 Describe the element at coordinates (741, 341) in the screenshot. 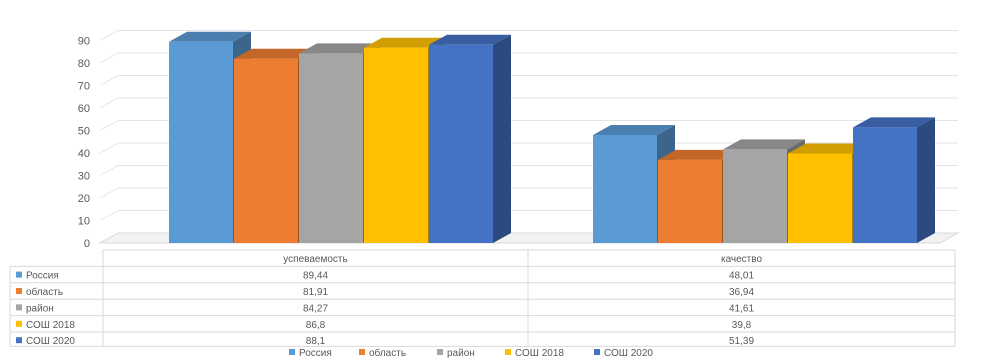

I see `table-value: 51,39` at that location.